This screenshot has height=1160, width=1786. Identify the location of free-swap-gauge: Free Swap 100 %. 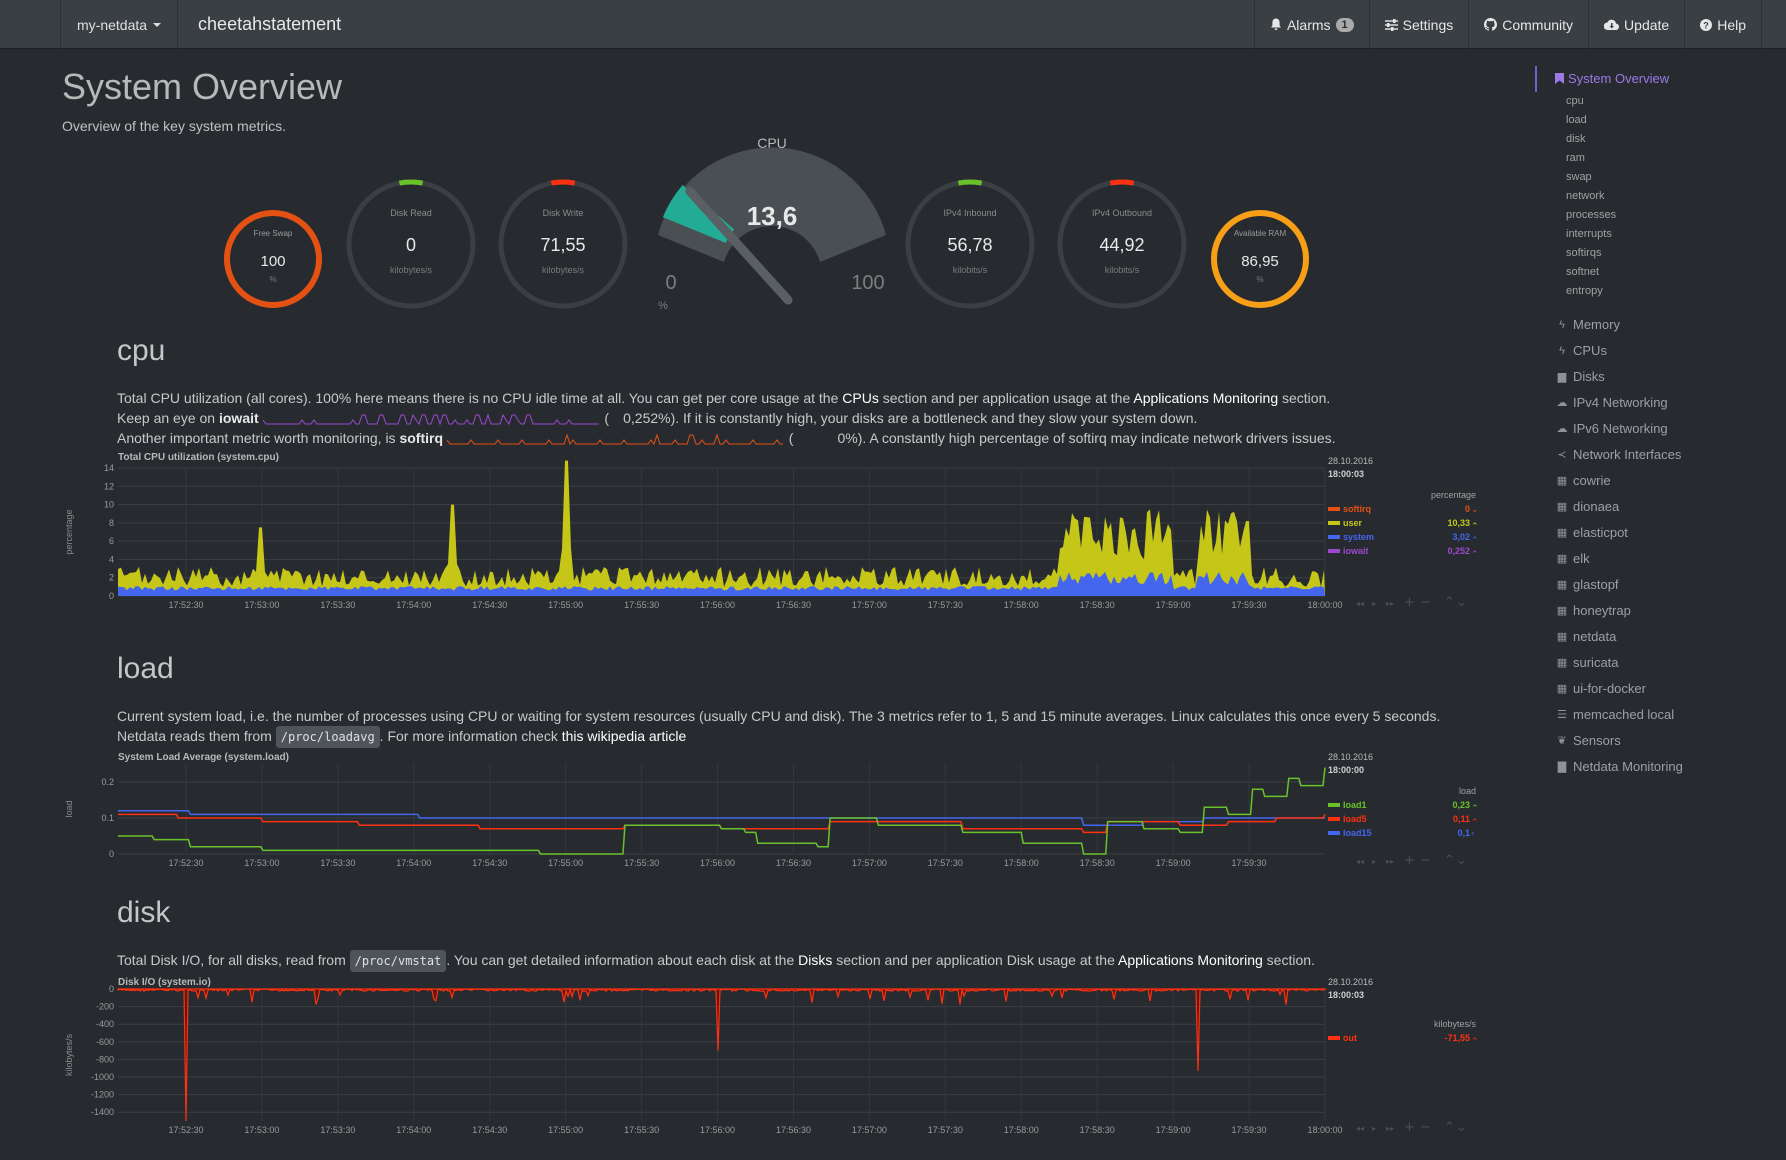
(273, 259).